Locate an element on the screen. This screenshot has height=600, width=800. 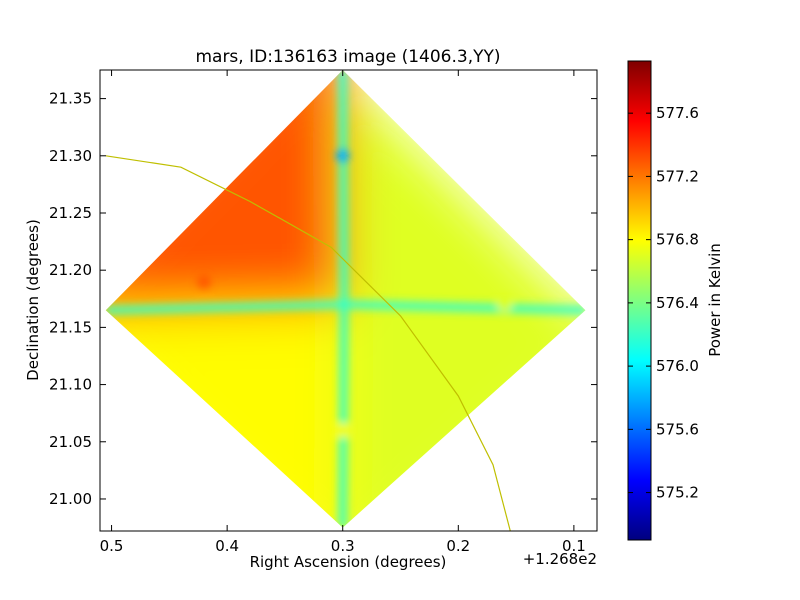
y-tick-label: 21.00 is located at coordinates (70, 499).